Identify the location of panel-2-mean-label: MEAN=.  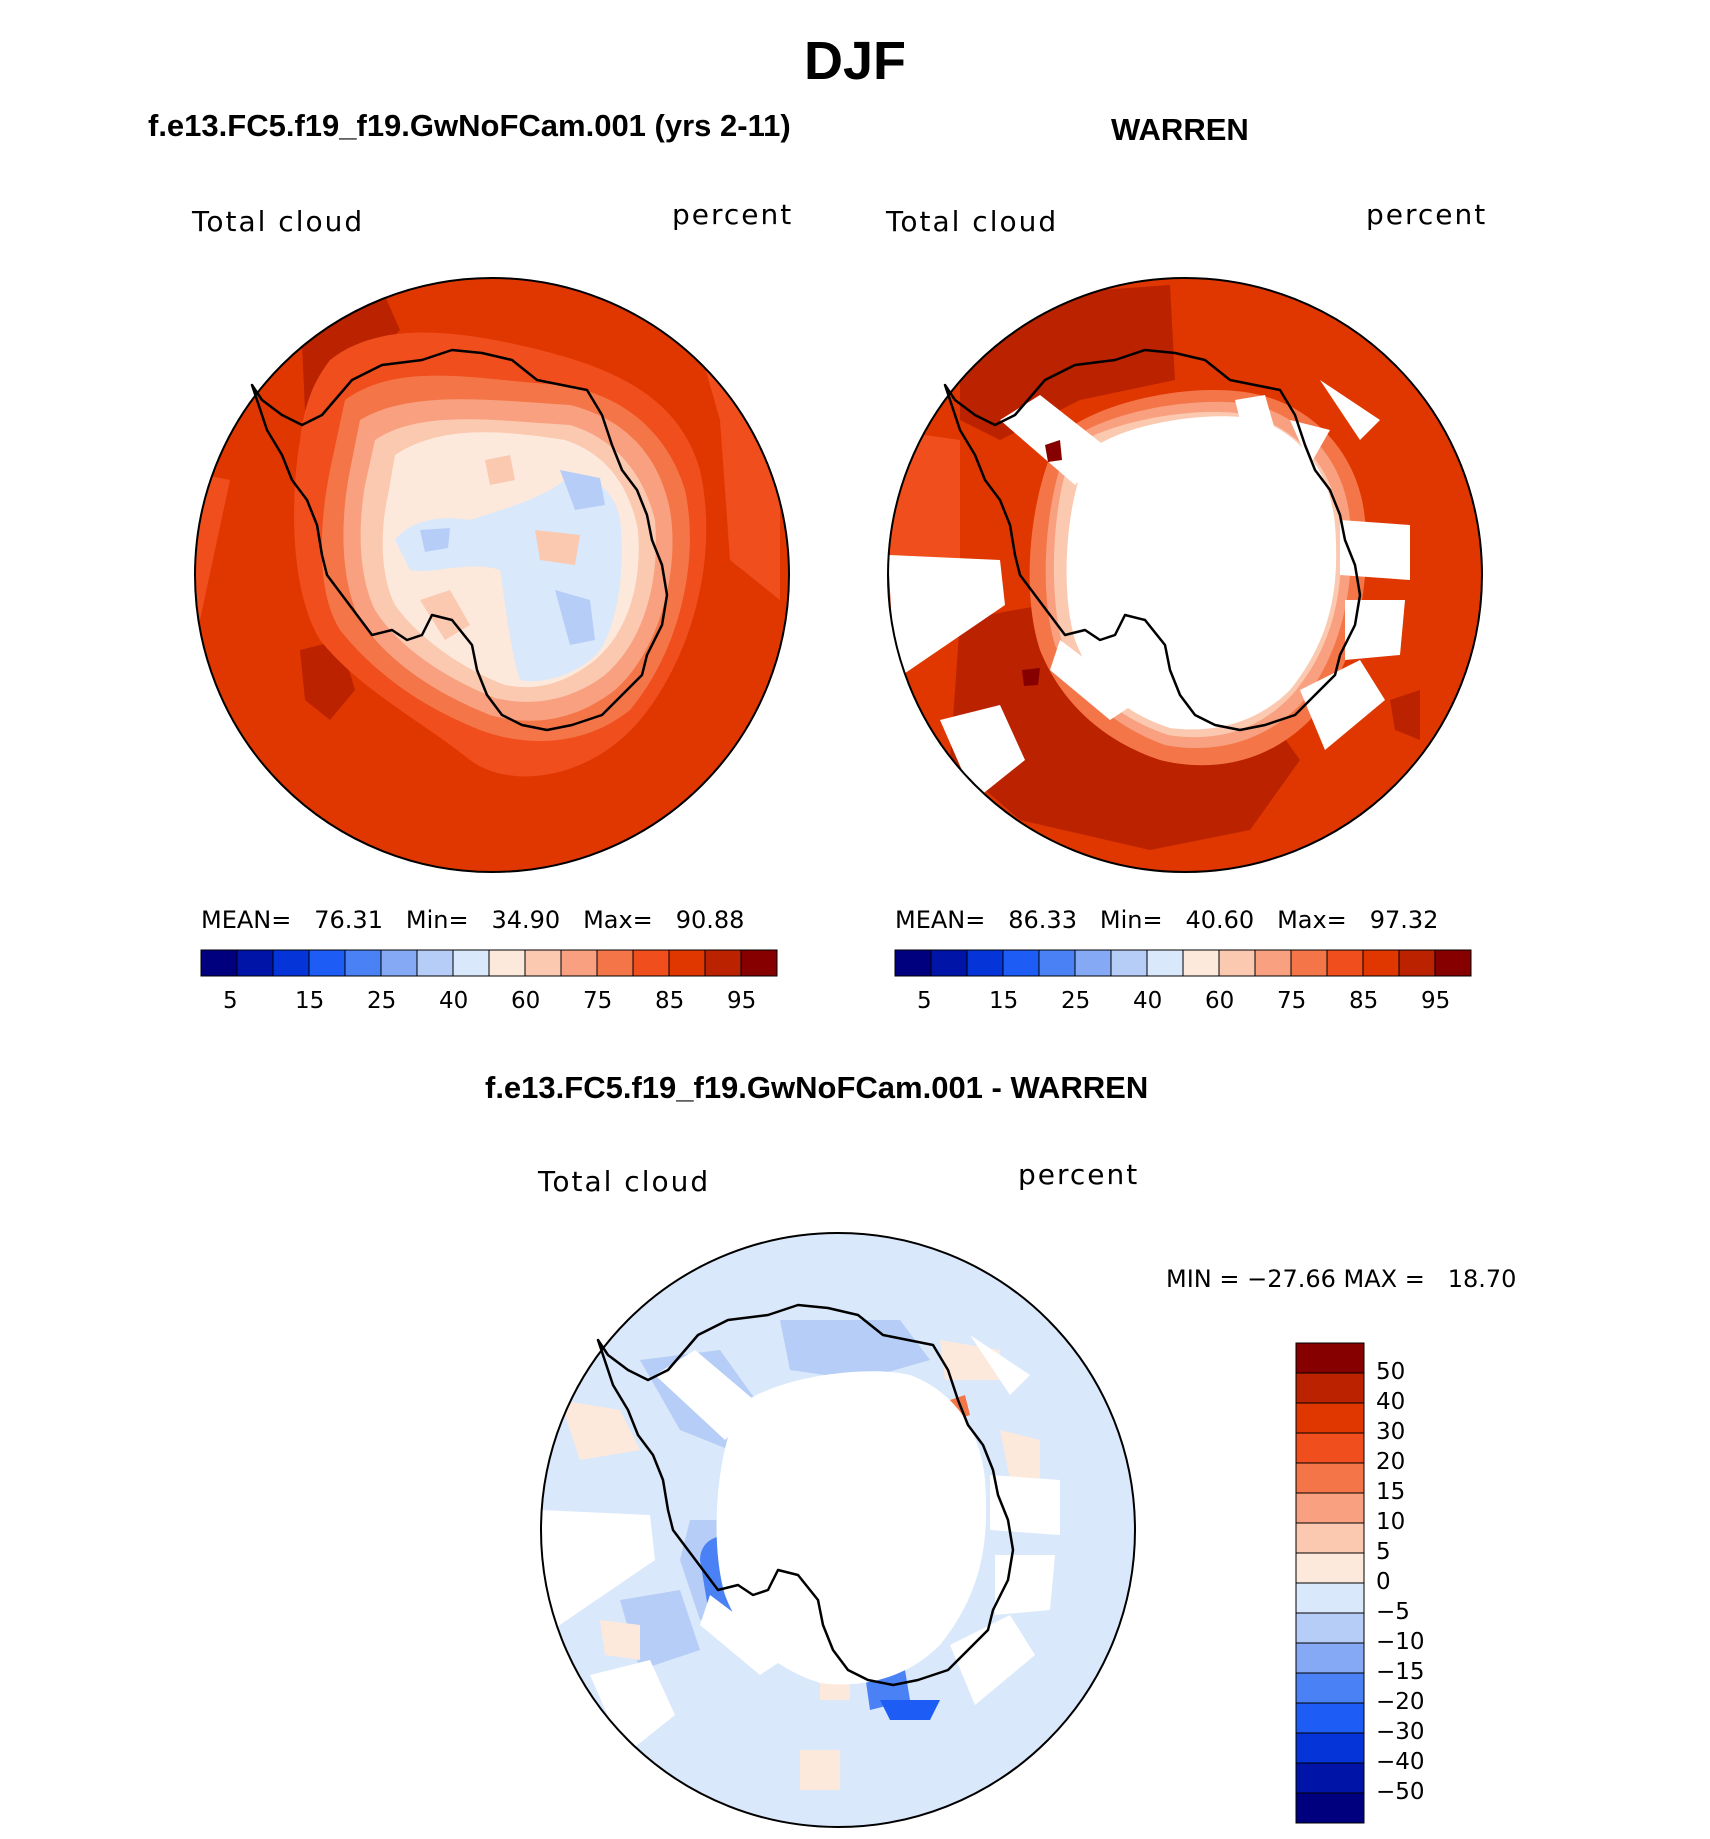
(940, 920).